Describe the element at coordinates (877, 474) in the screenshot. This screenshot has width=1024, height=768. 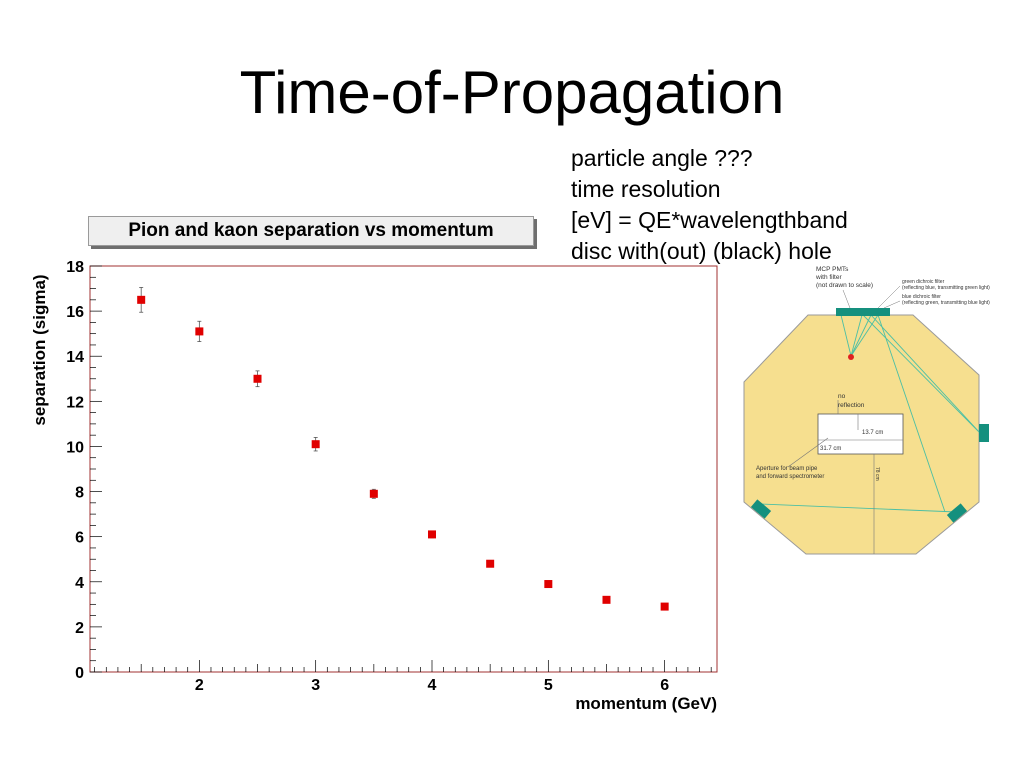
I see `label-dim-3: 78 cm` at that location.